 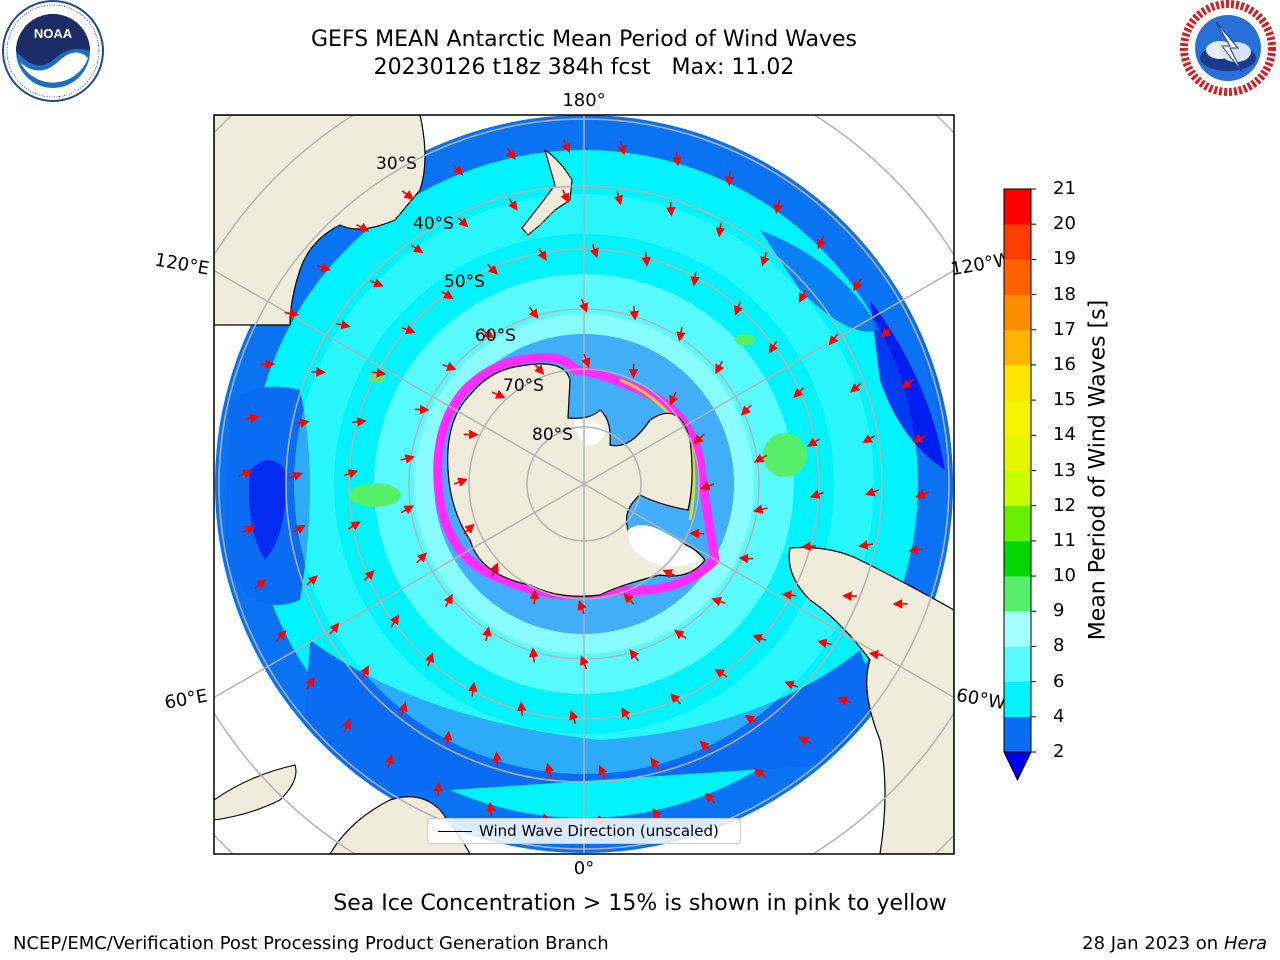 What do you see at coordinates (1064, 259) in the screenshot?
I see `colorbar-tick-label: 19` at bounding box center [1064, 259].